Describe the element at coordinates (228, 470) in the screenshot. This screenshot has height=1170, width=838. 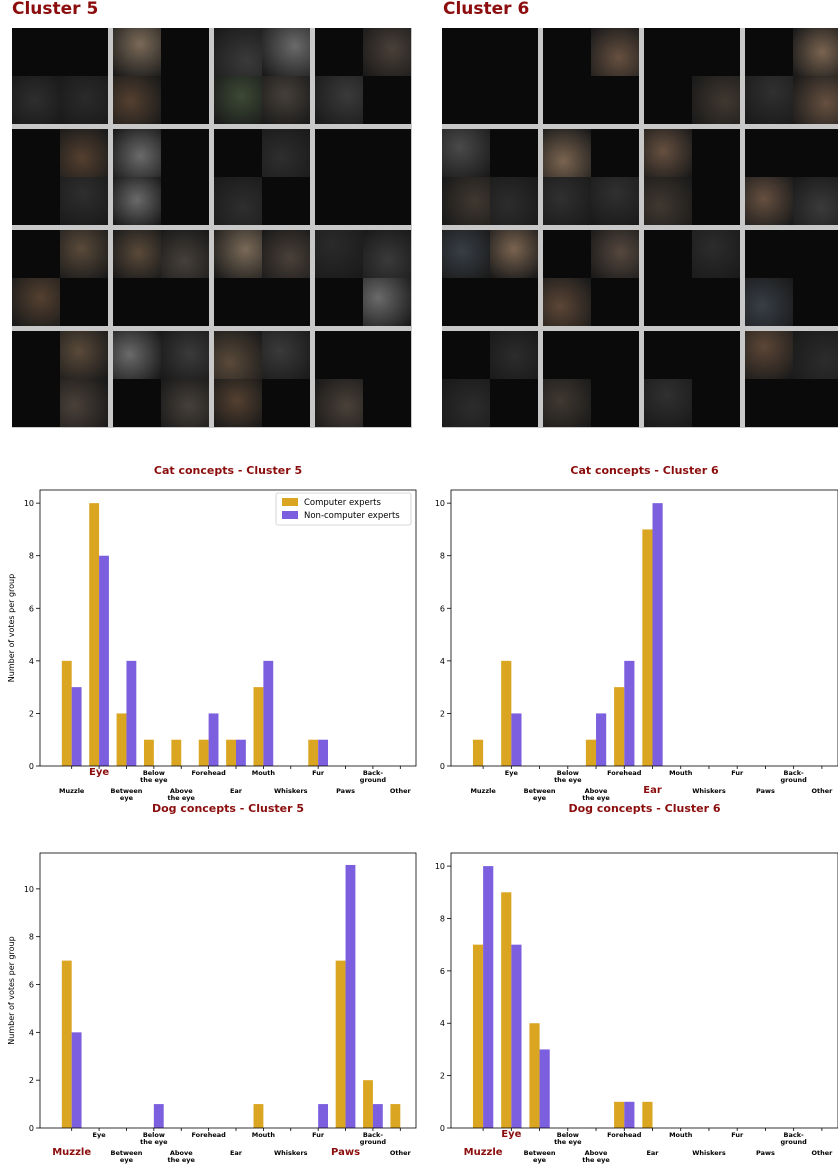
I see `chart-title: Cat concepts - Cluster 5` at that location.